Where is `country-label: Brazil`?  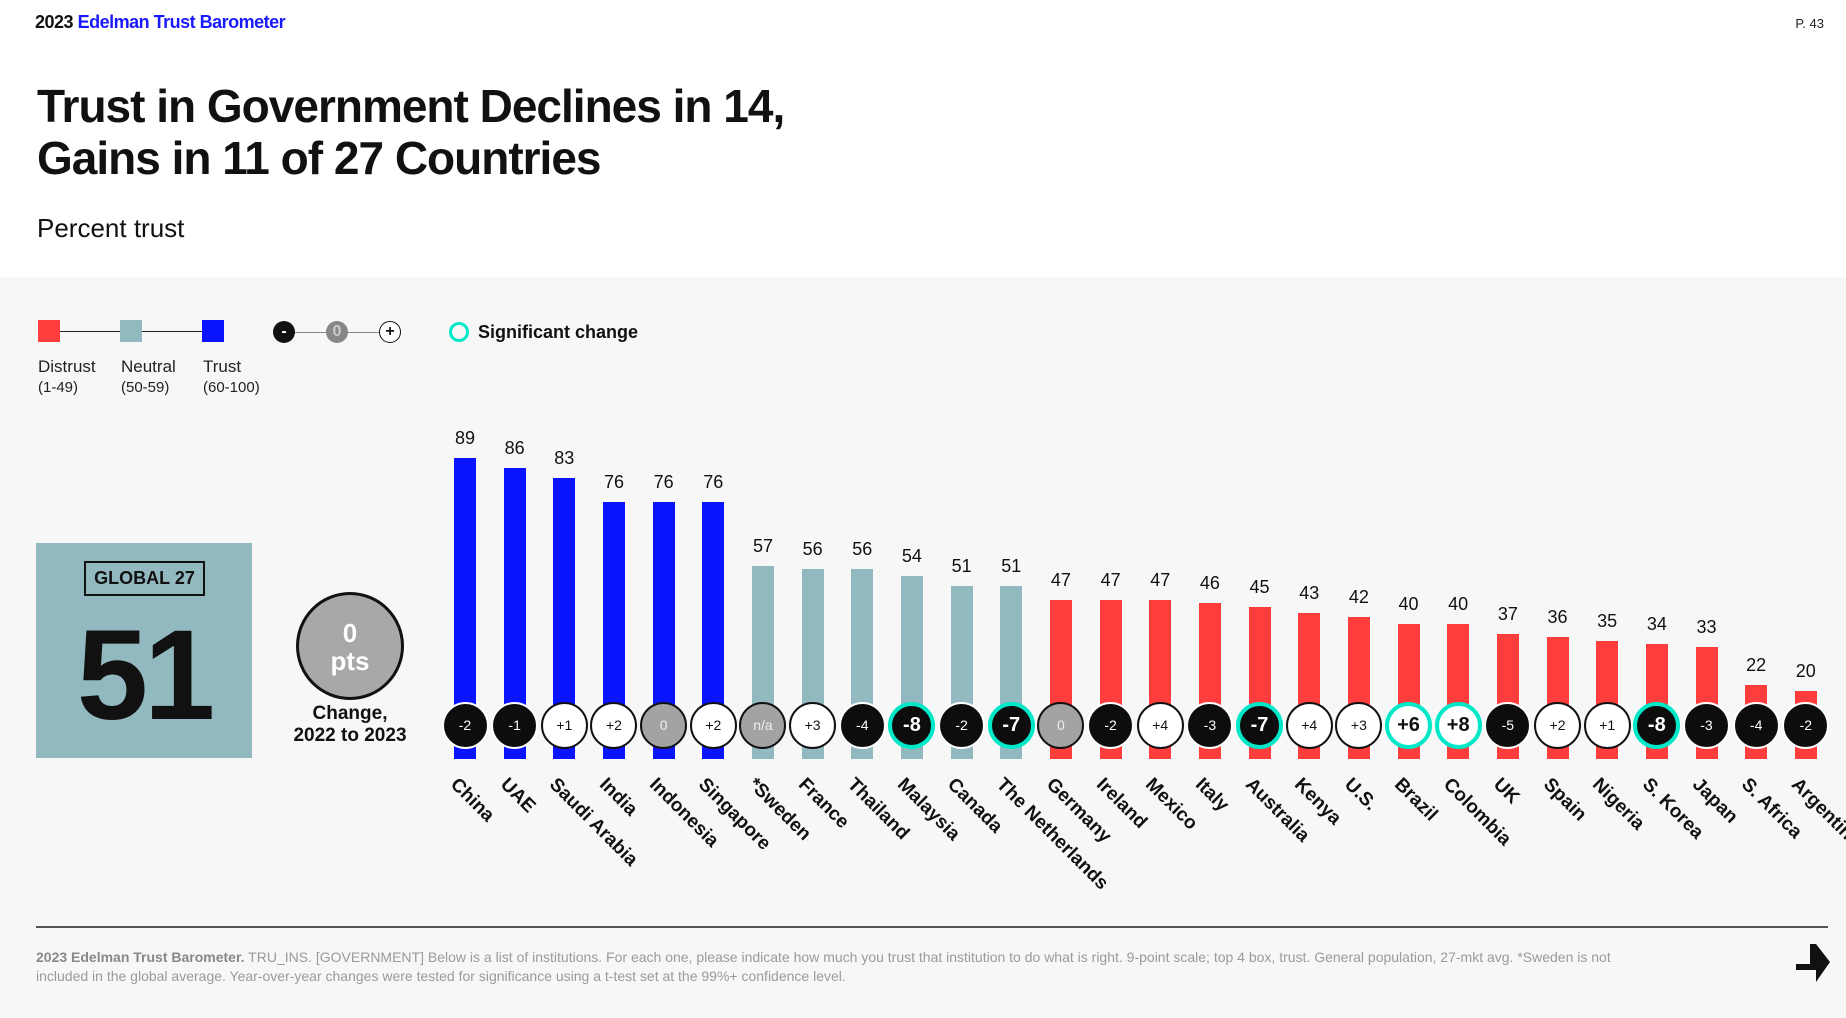
country-label: Brazil is located at coordinates (1415, 800).